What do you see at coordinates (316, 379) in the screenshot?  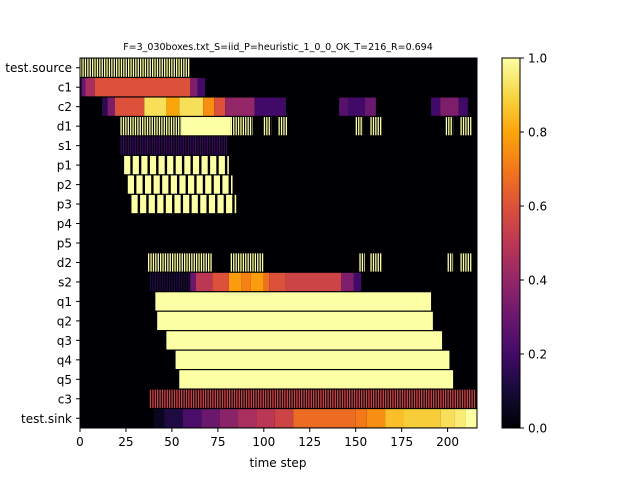 I see `heatmap-cell-q5` at bounding box center [316, 379].